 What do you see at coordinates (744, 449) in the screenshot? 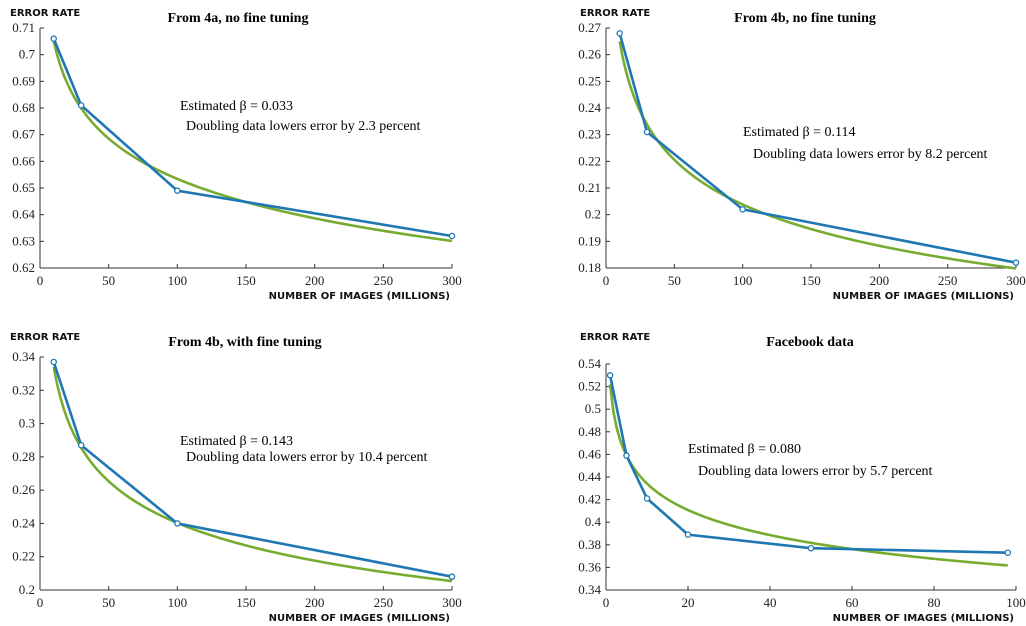
I see `beta-annotation: Estimated β = 0.080` at bounding box center [744, 449].